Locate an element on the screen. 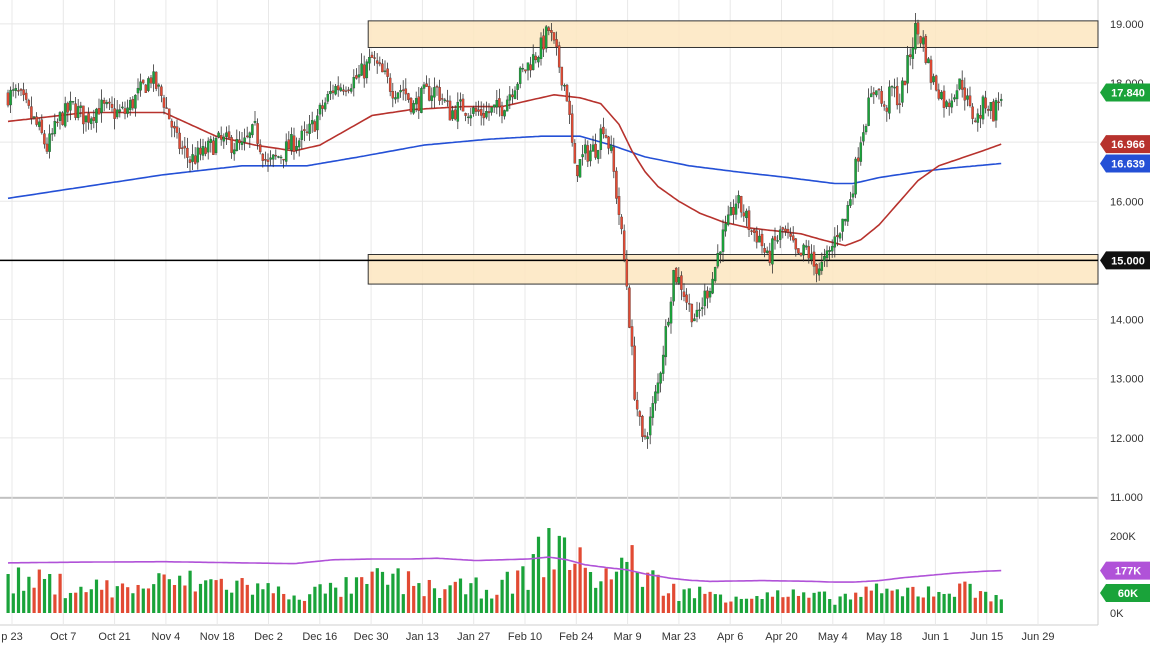 Image resolution: width=1151 pixels, height=649 pixels. price-tag is located at coordinates (1125, 260).